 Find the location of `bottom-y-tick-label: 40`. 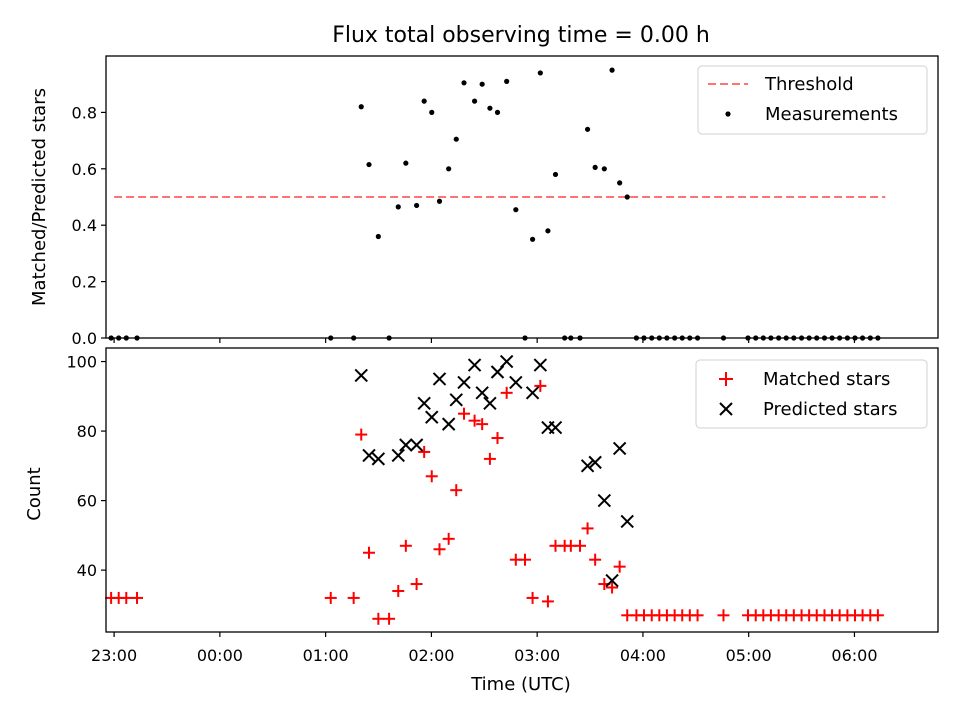

bottom-y-tick-label: 40 is located at coordinates (87, 570).